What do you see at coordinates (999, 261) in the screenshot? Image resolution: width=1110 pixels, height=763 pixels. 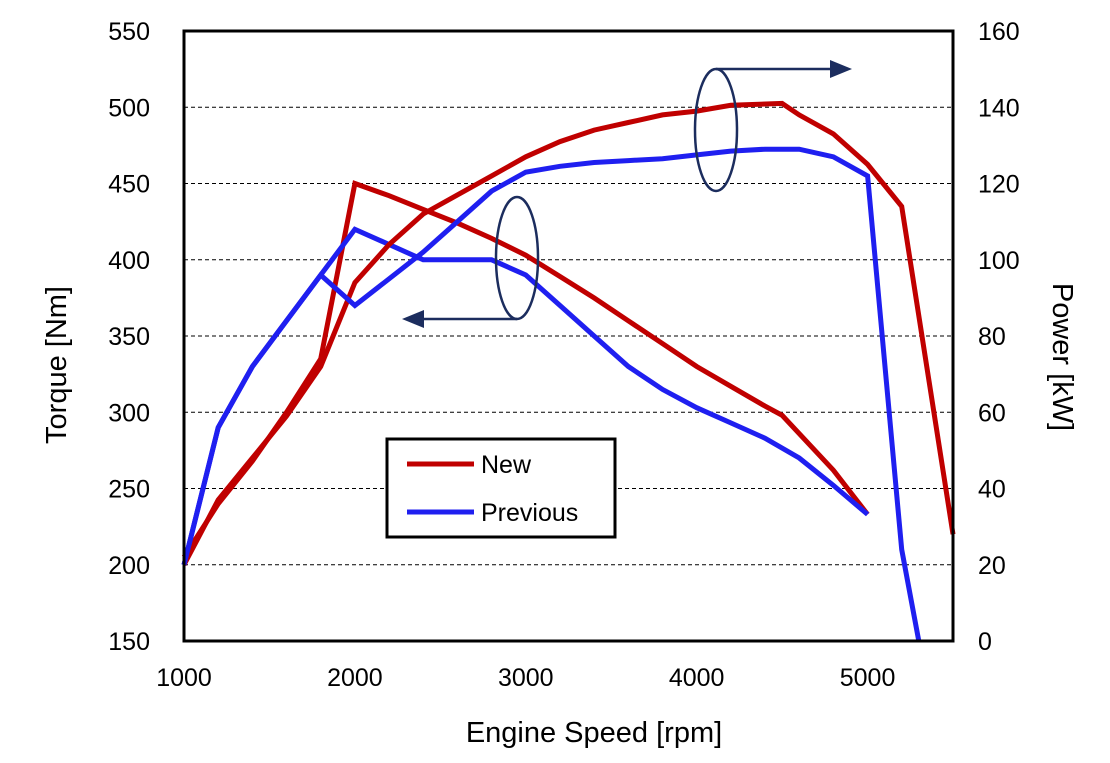 I see `right-y-tick-label: 100` at bounding box center [999, 261].